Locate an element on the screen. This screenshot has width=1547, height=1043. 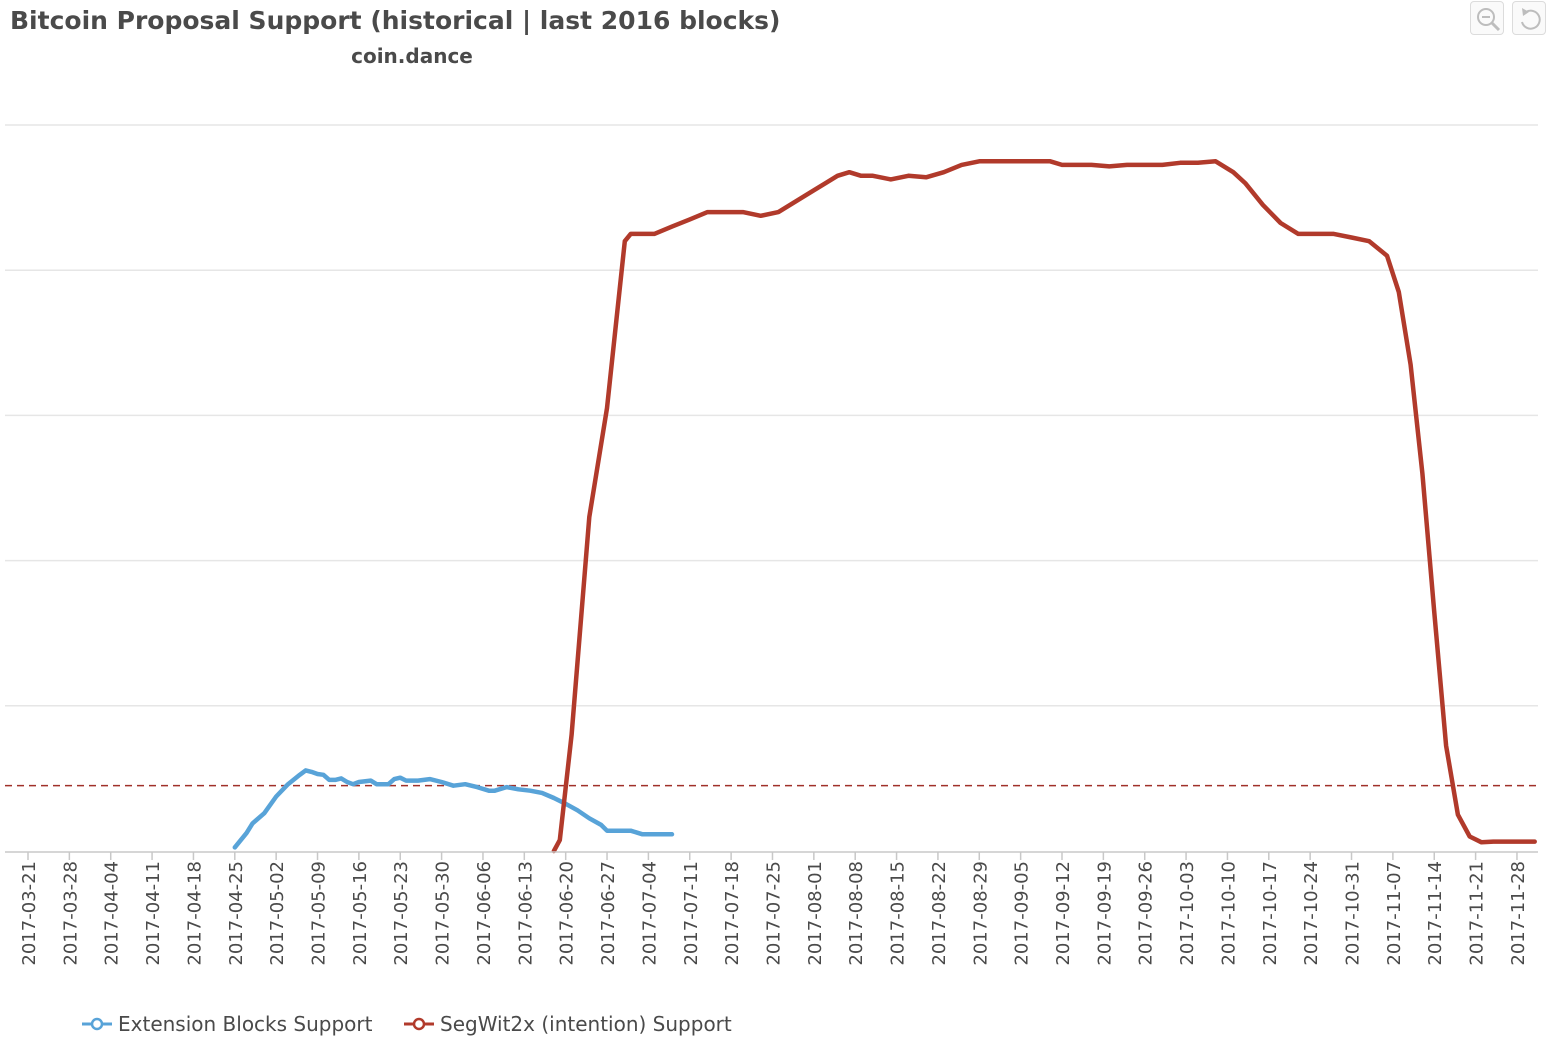
x-tick-label: 2017-03-21 is located at coordinates (29, 913).